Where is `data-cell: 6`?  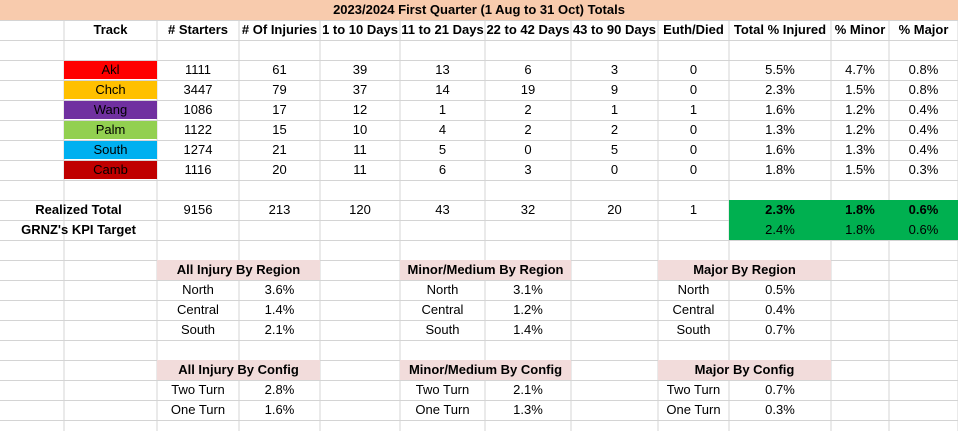 data-cell: 6 is located at coordinates (442, 169).